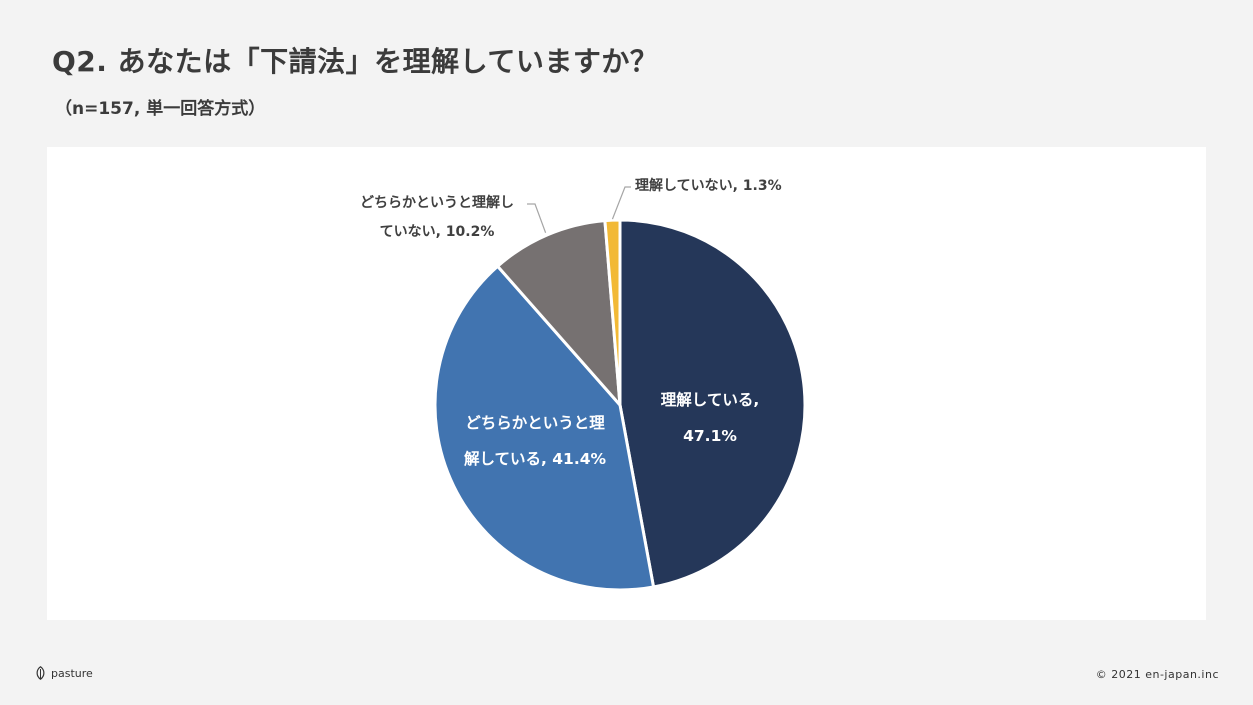 The height and width of the screenshot is (705, 1253). I want to click on slice-label-somewhat-understand-line2: 解している, 41.4%, so click(535, 458).